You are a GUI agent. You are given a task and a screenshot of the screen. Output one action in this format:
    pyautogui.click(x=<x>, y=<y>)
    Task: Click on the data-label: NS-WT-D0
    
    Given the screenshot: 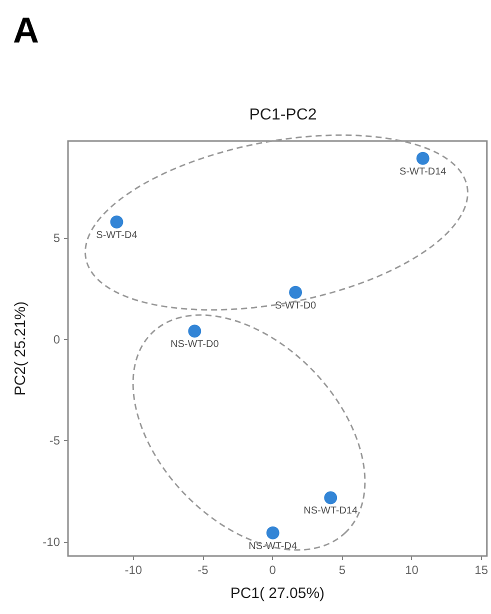 What is the action you would take?
    pyautogui.click(x=195, y=344)
    